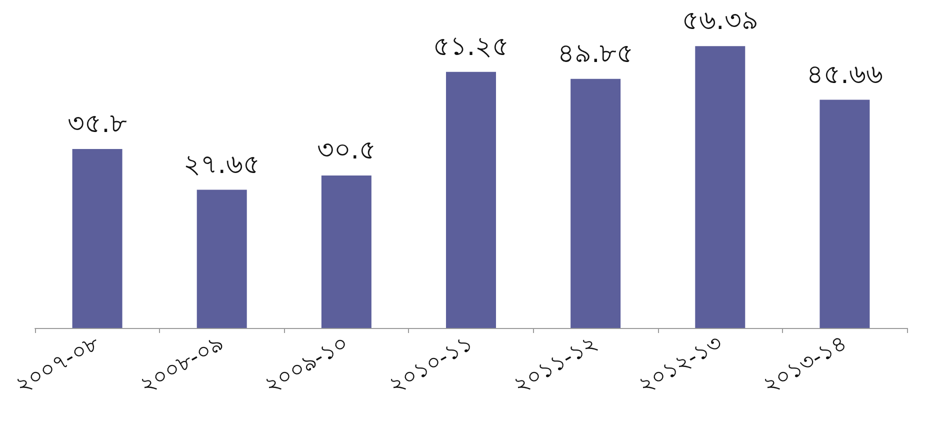 The height and width of the screenshot is (437, 942). What do you see at coordinates (346, 151) in the screenshot?
I see `data-label: ৩০.৫` at bounding box center [346, 151].